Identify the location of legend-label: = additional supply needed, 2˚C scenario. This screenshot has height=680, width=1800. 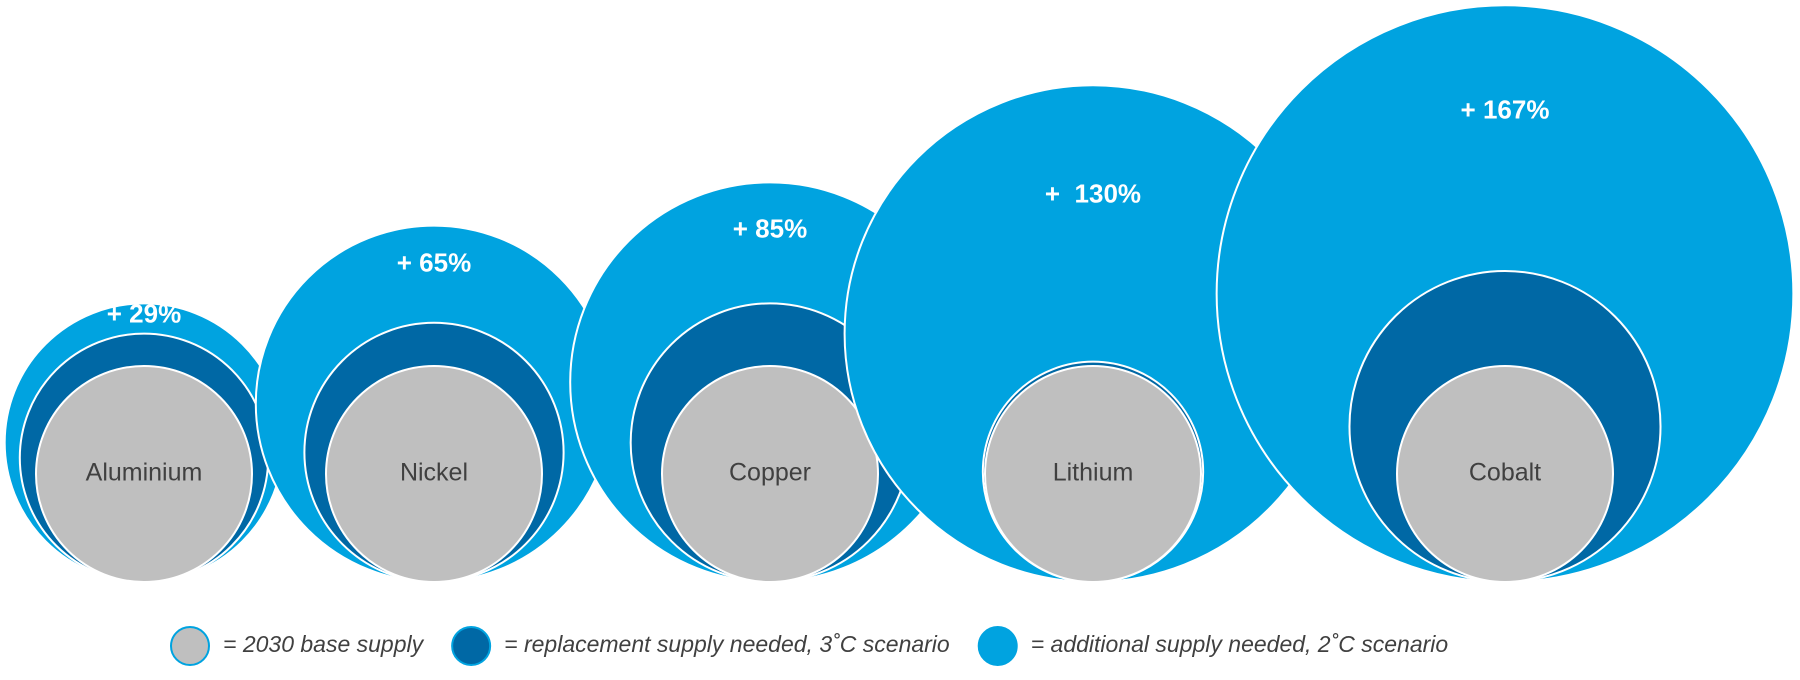
(1240, 644).